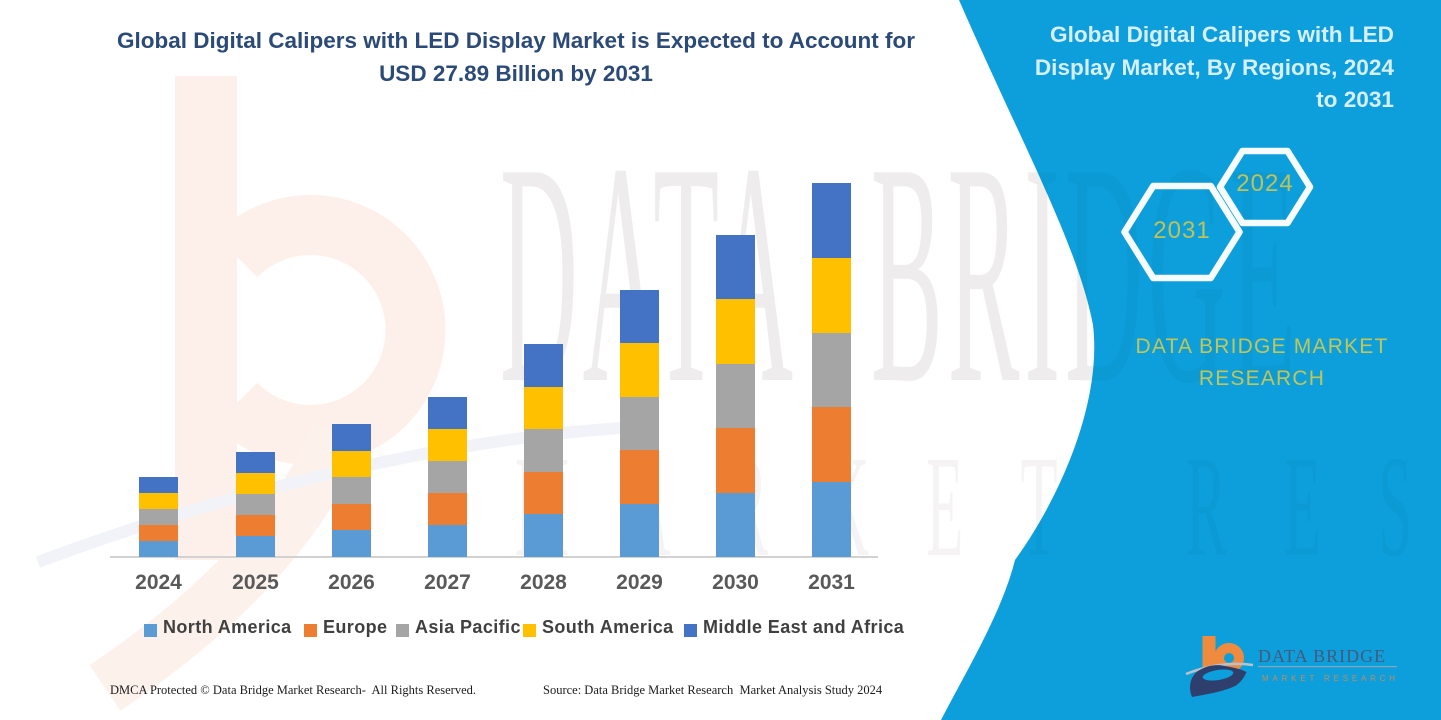 This screenshot has height=720, width=1441. Describe the element at coordinates (1086, 274) in the screenshot. I see `svg-text: BRIDGE` at that location.